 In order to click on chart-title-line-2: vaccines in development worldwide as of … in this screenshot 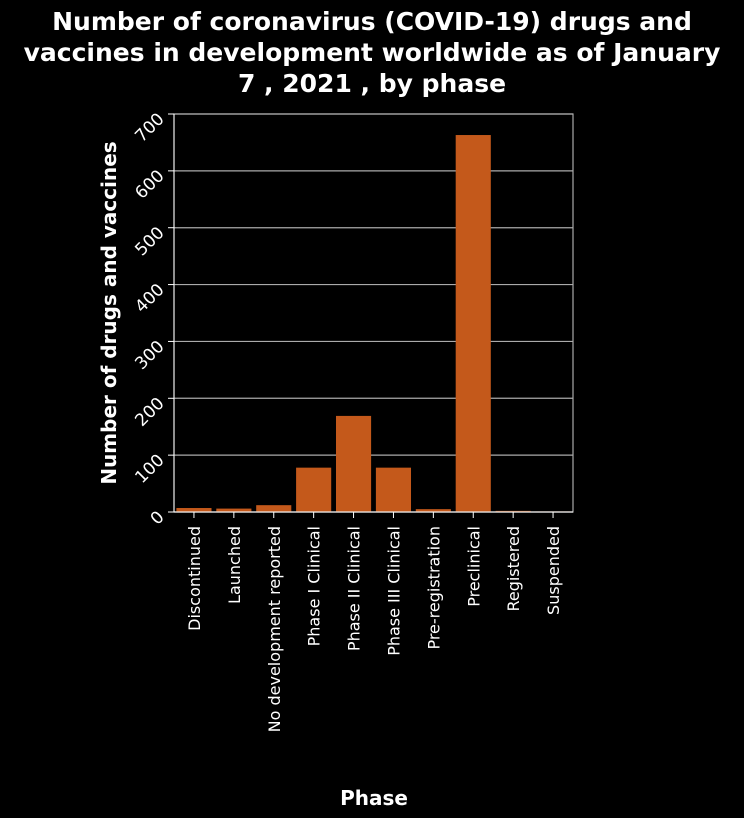, I will do `click(372, 52)`.